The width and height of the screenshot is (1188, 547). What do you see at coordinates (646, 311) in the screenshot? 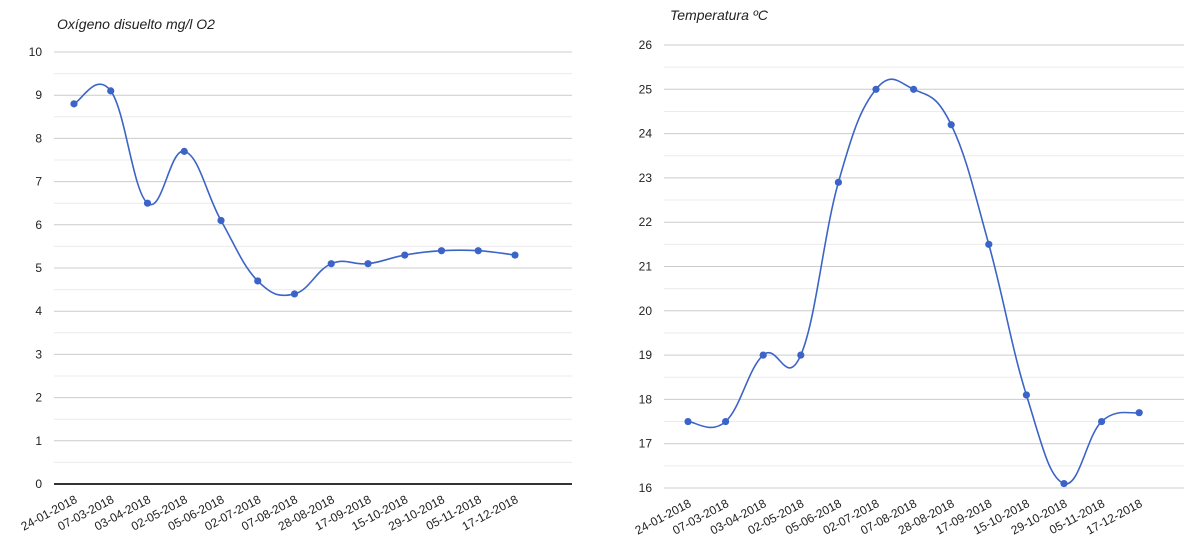
I see `y-tick-label: 20` at bounding box center [646, 311].